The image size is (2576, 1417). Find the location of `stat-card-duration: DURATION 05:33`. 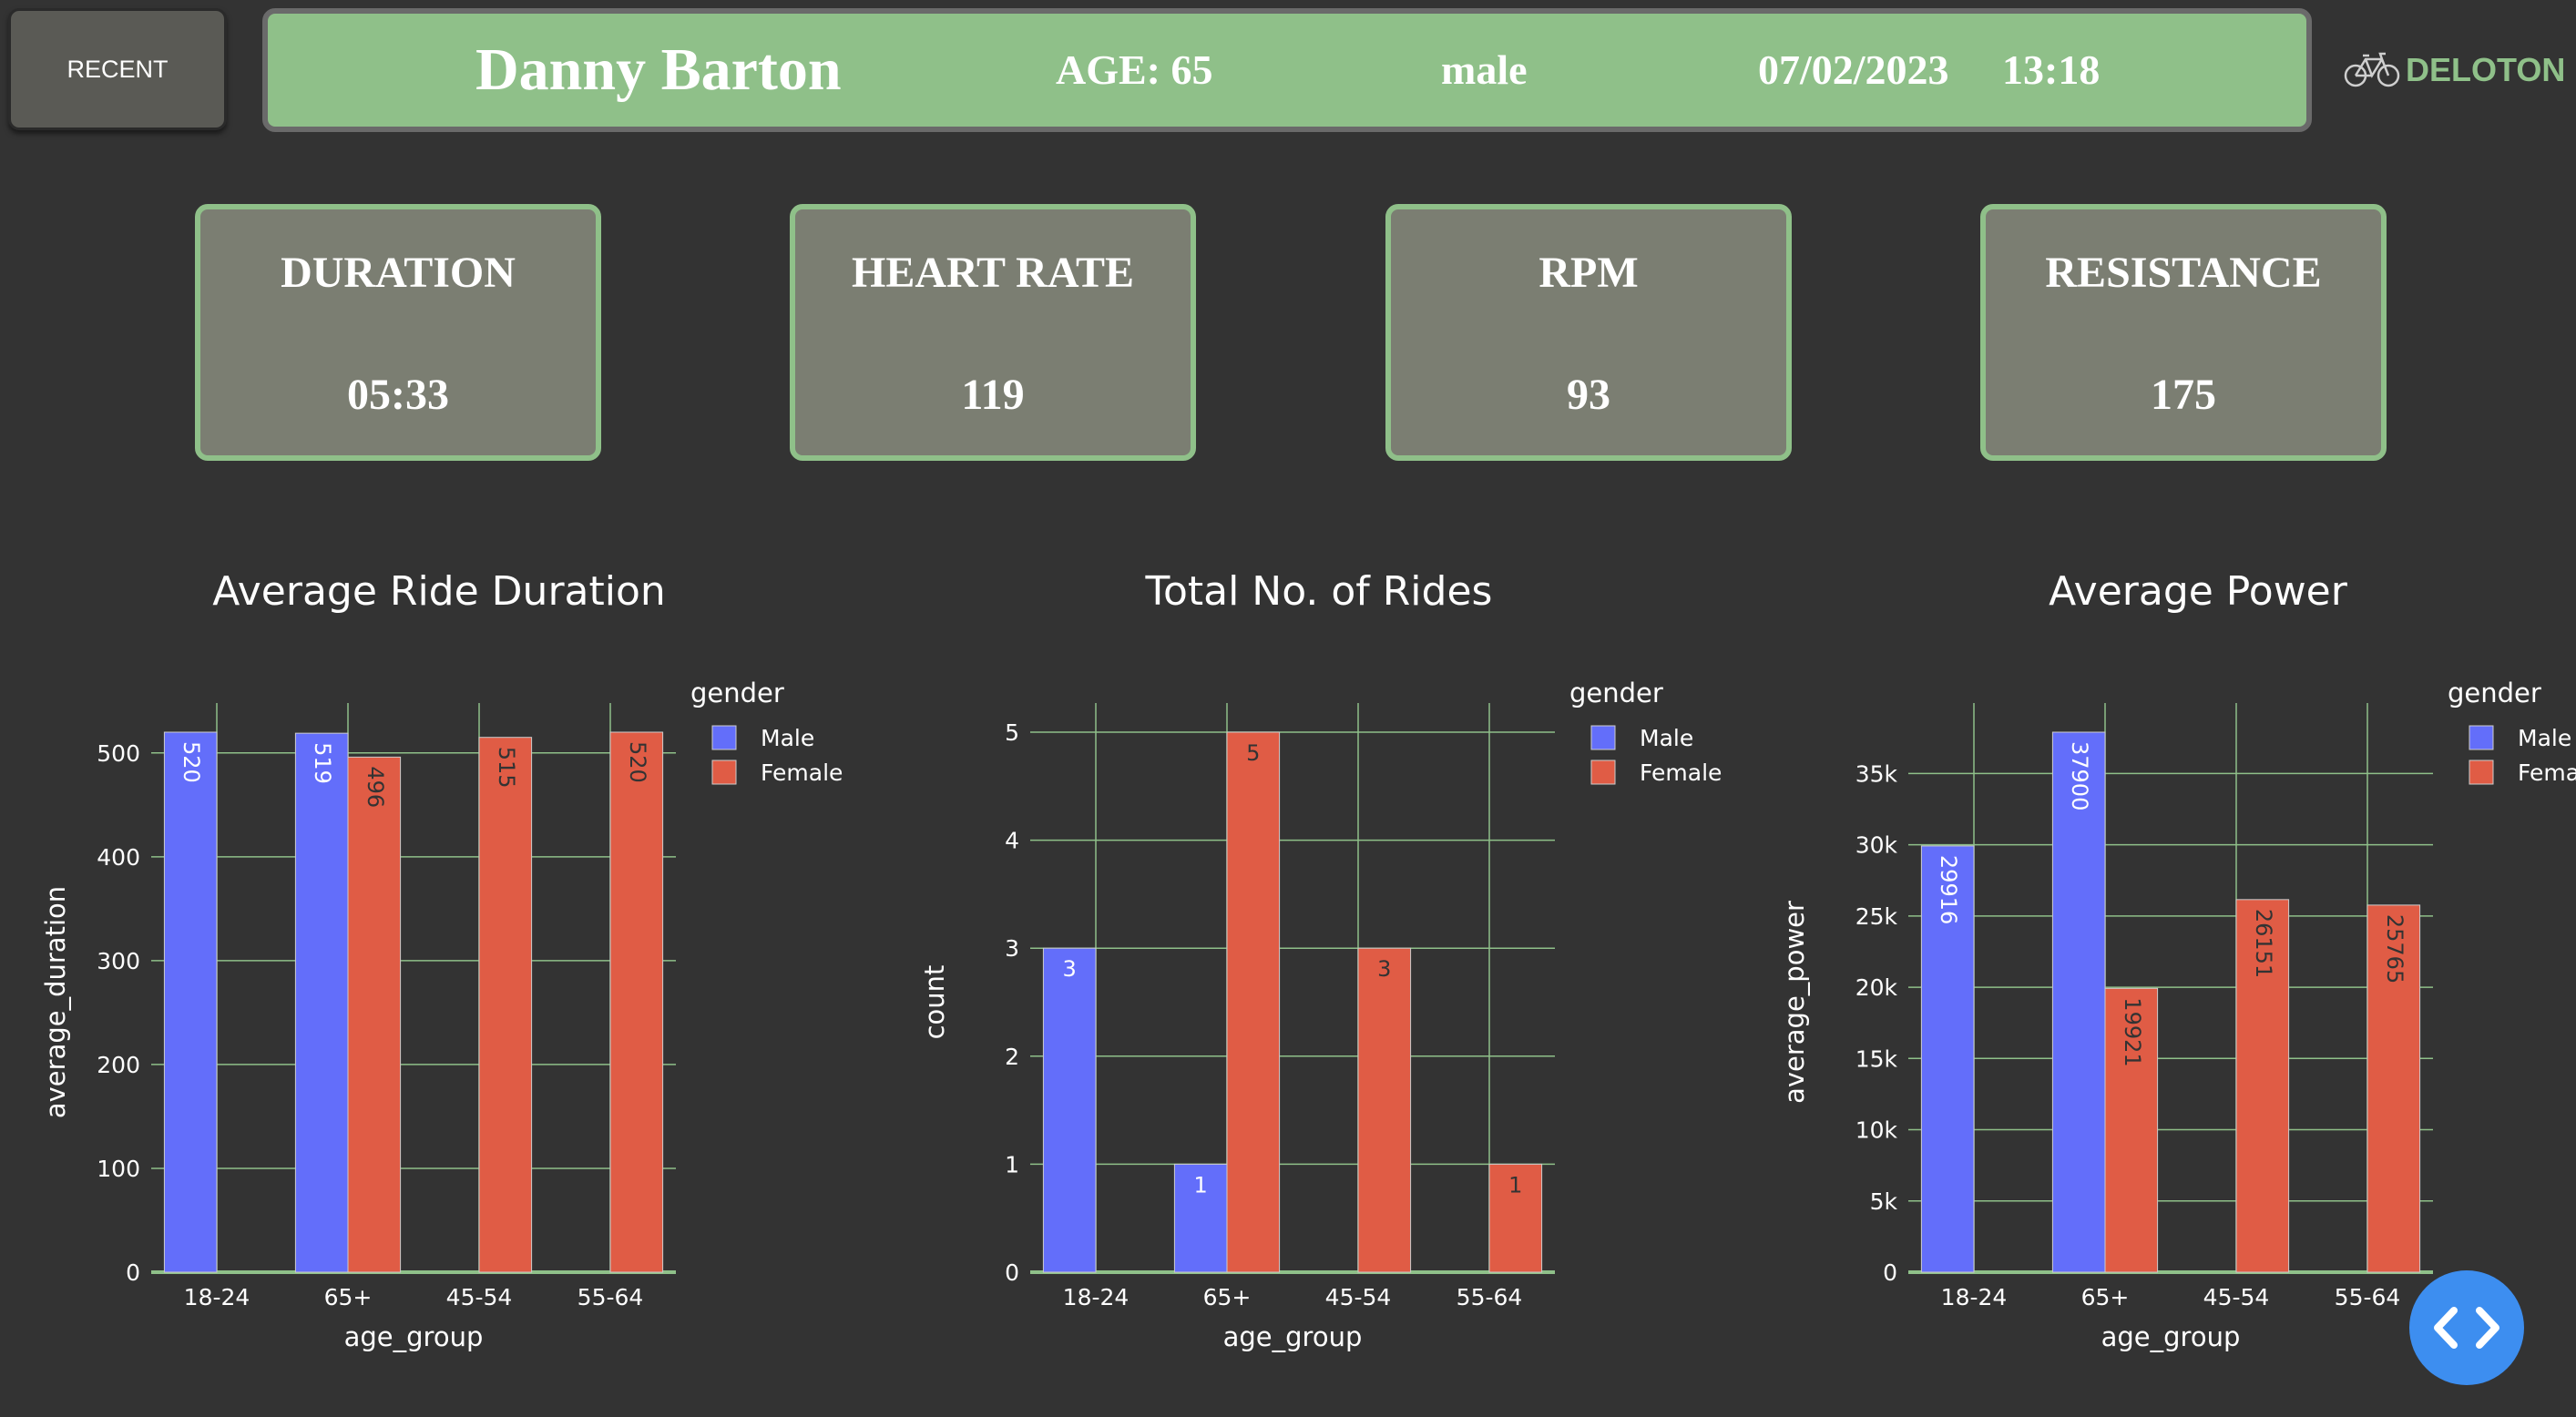

stat-card-duration: DURATION 05:33 is located at coordinates (398, 332).